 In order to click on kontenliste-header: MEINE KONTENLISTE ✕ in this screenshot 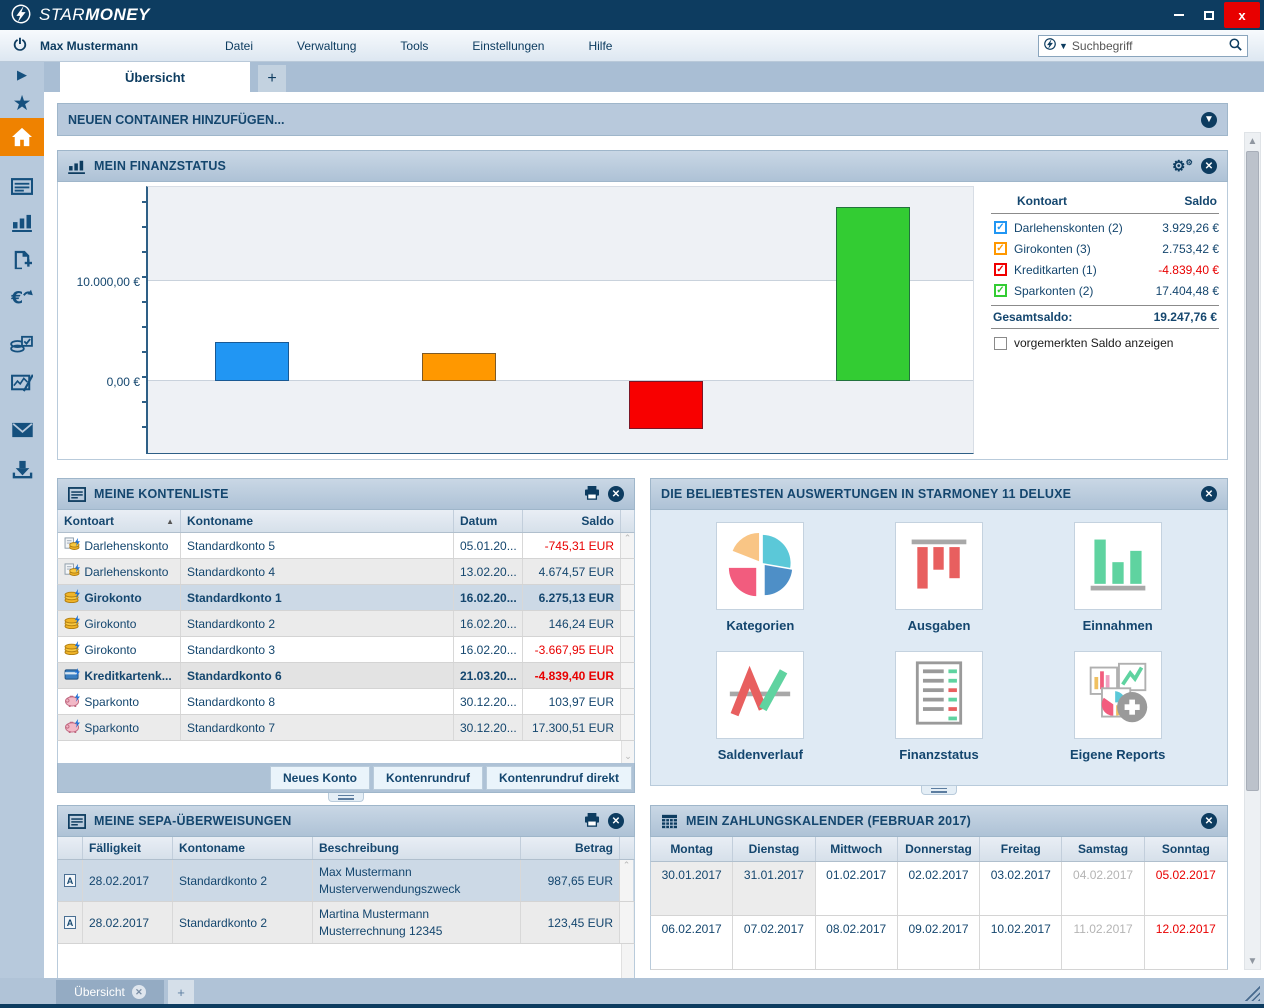, I will do `click(346, 494)`.